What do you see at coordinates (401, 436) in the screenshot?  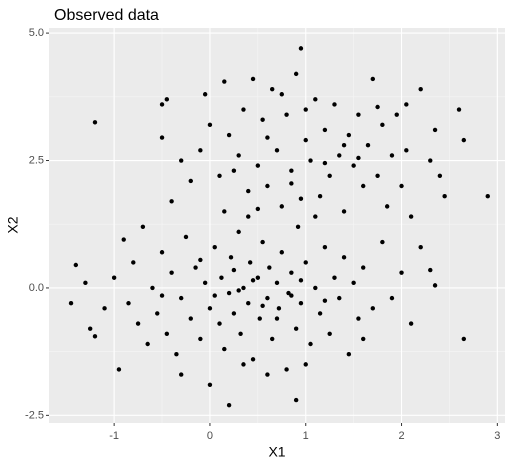 I see `x-tick-label: 2` at bounding box center [401, 436].